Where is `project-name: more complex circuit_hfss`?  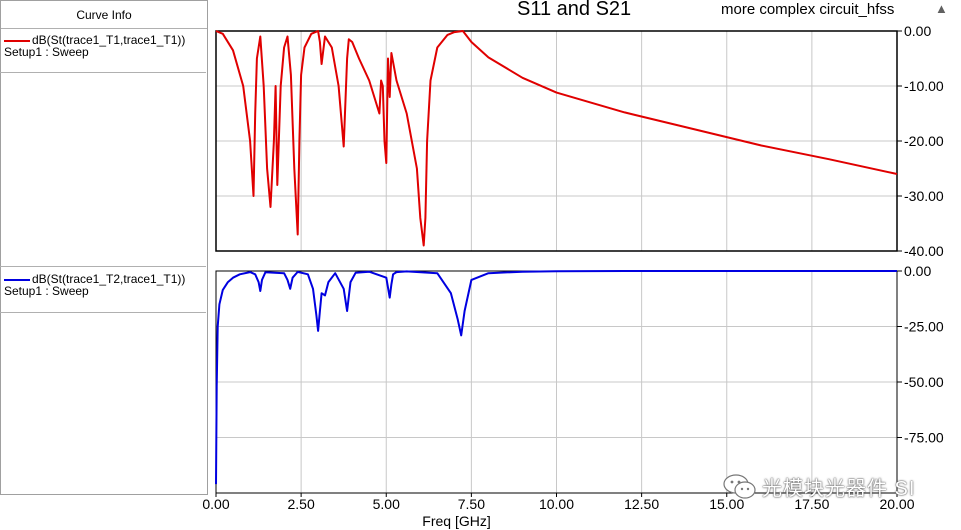 project-name: more complex circuit_hfss is located at coordinates (808, 9).